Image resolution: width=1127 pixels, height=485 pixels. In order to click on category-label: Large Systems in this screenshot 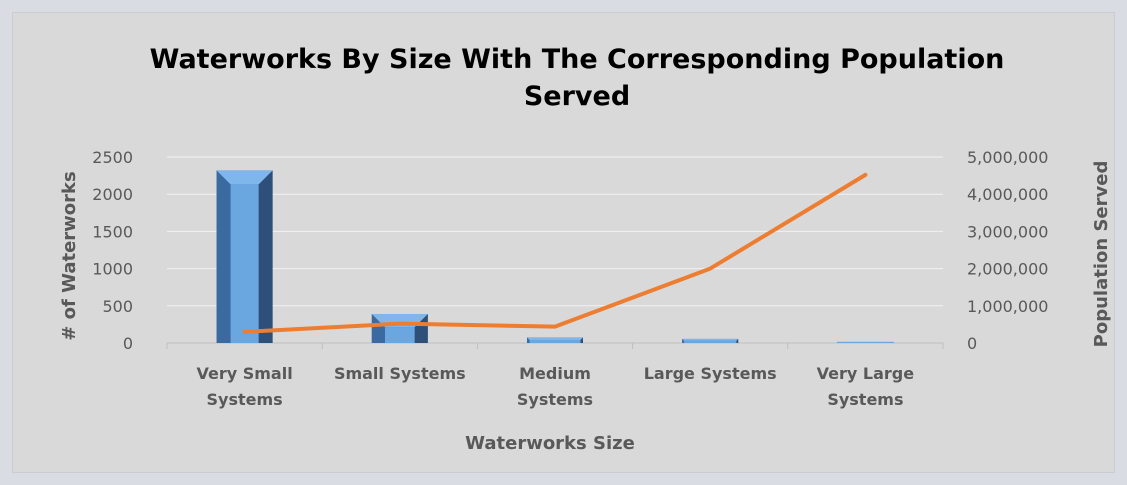, I will do `click(710, 373)`.